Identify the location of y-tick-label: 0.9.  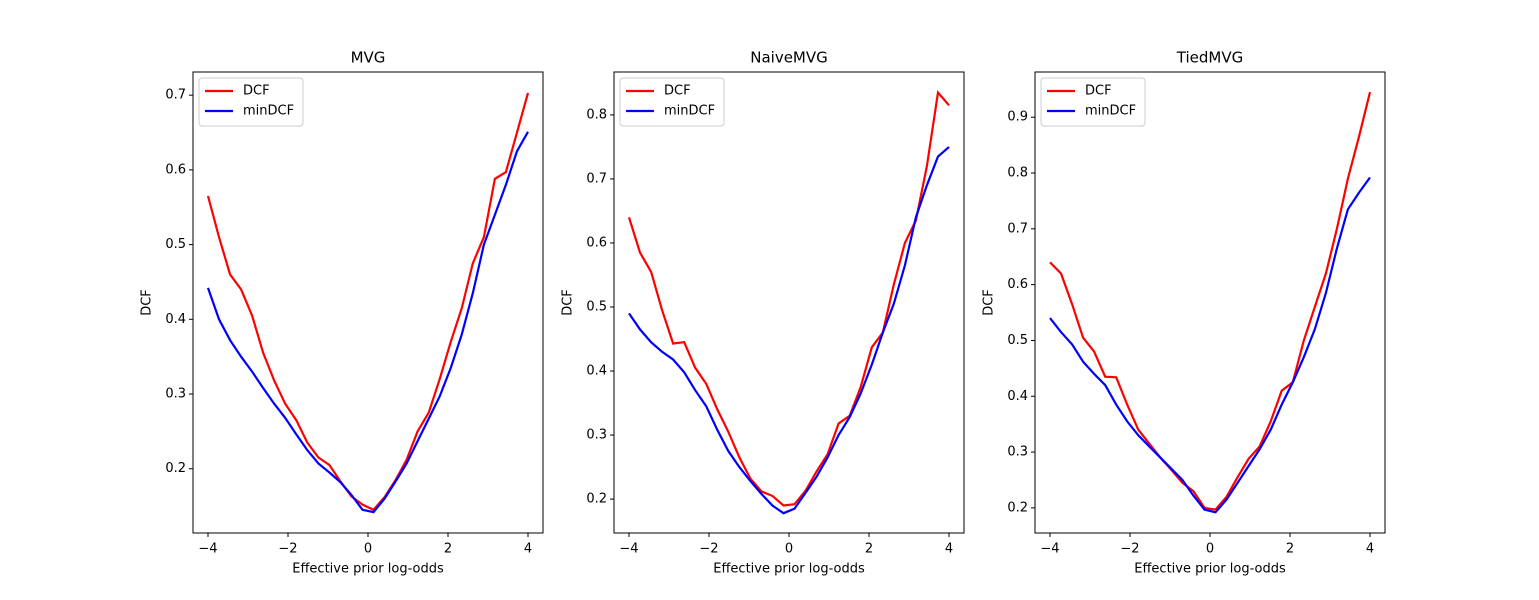
(1017, 117).